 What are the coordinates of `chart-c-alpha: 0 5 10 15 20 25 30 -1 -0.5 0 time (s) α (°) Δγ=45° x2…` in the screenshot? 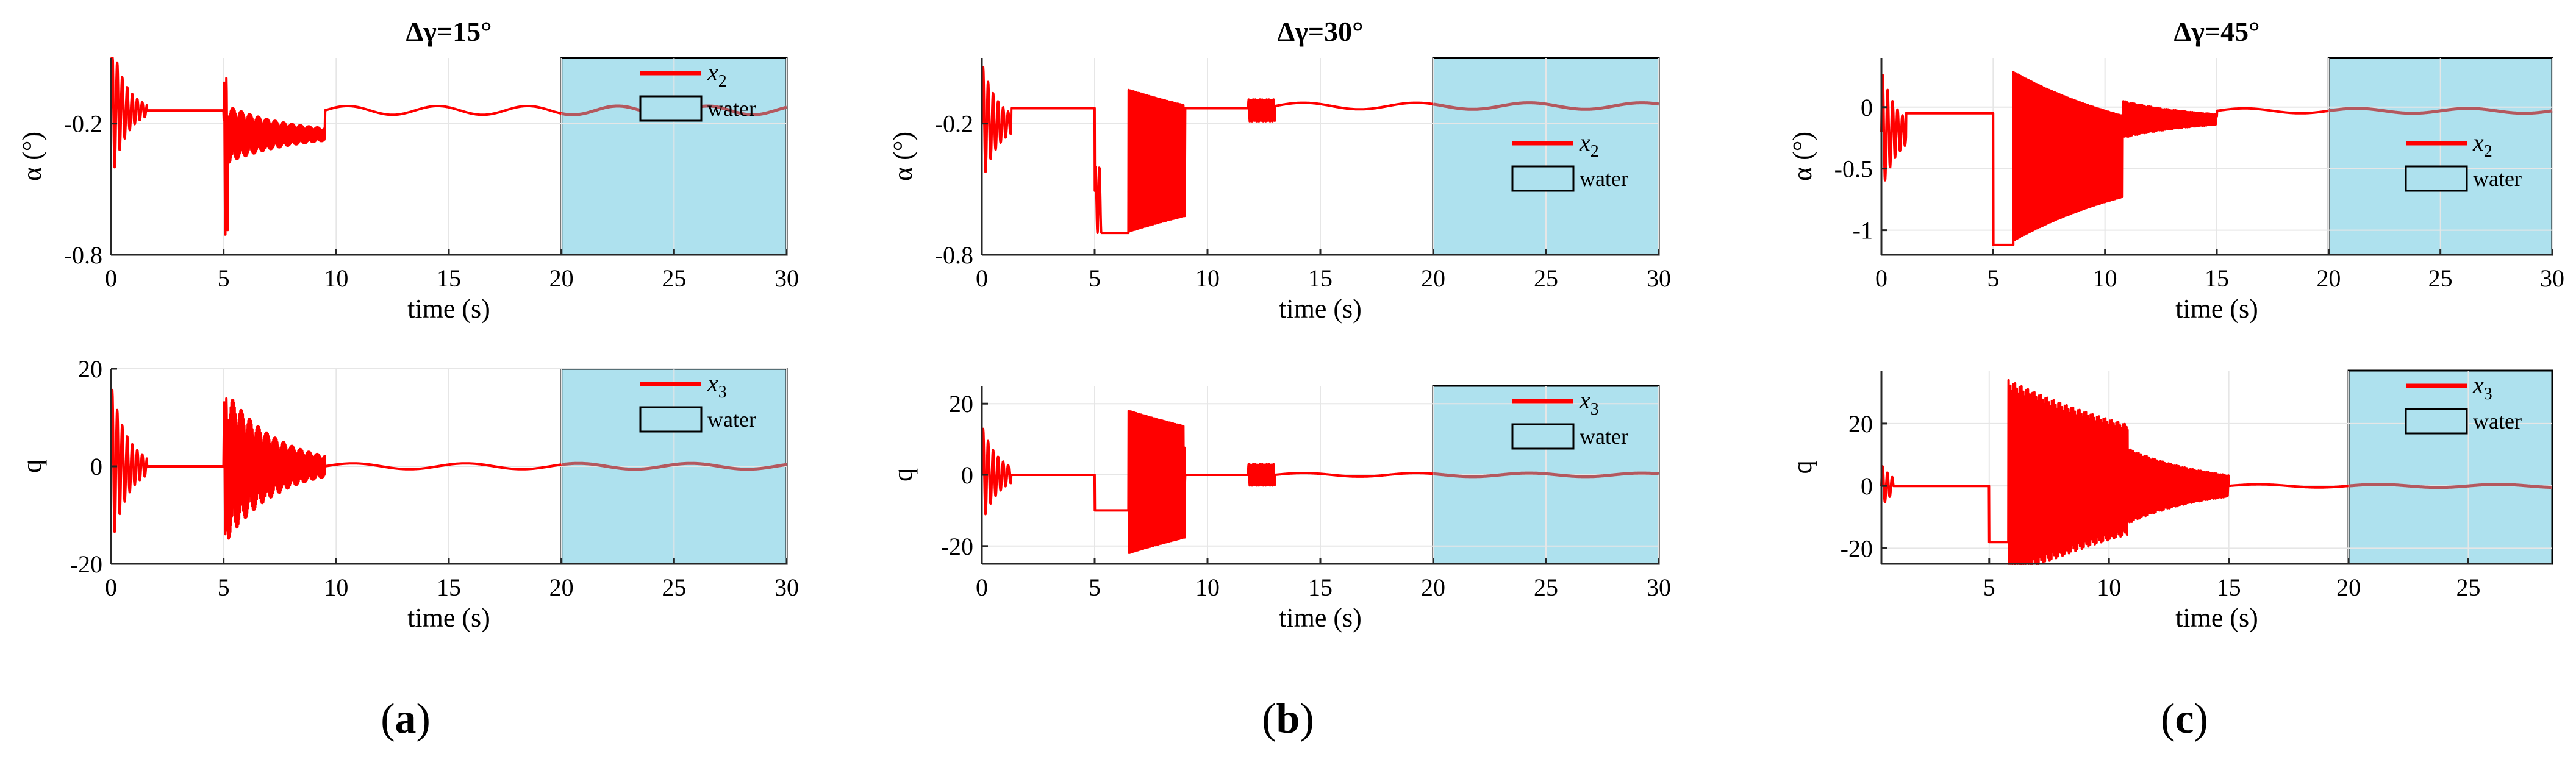 It's located at (2175, 170).